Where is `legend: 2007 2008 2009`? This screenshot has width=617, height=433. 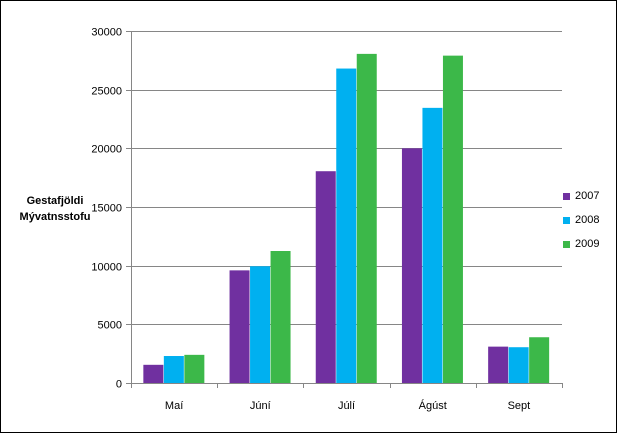
legend: 2007 2008 2009 is located at coordinates (581, 220).